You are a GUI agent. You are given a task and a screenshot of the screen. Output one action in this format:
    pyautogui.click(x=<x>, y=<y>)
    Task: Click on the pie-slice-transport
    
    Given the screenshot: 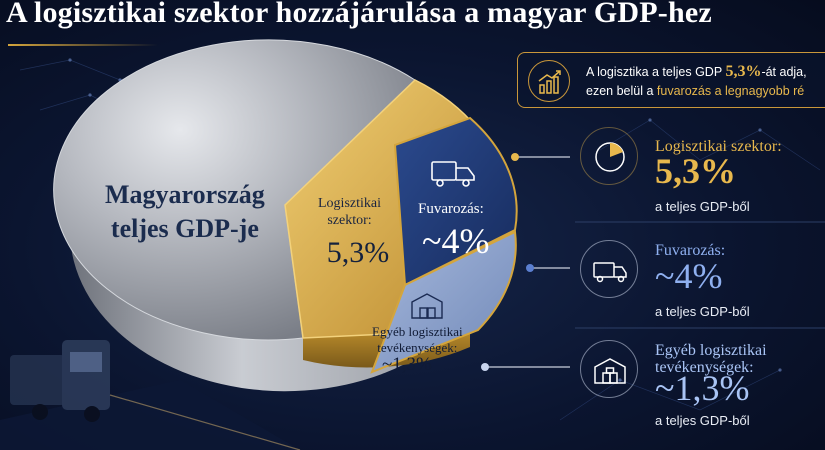 What is the action you would take?
    pyautogui.click(x=455, y=201)
    